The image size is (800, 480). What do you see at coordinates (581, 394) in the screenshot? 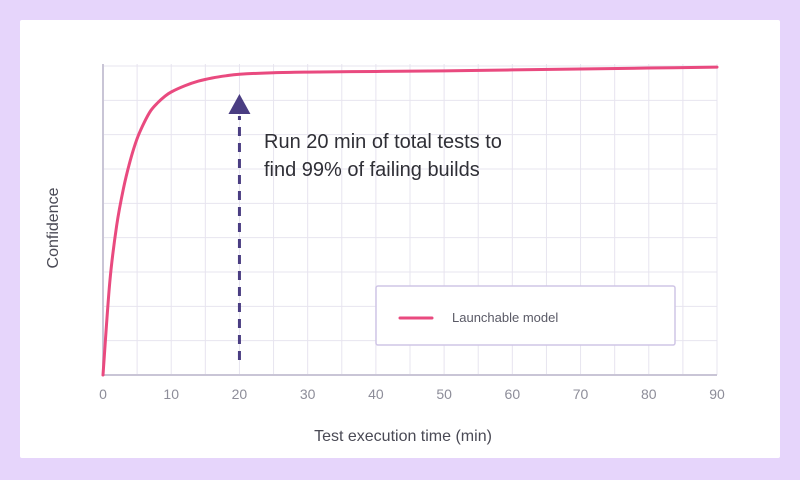
I see `x-tick-label: 70` at bounding box center [581, 394].